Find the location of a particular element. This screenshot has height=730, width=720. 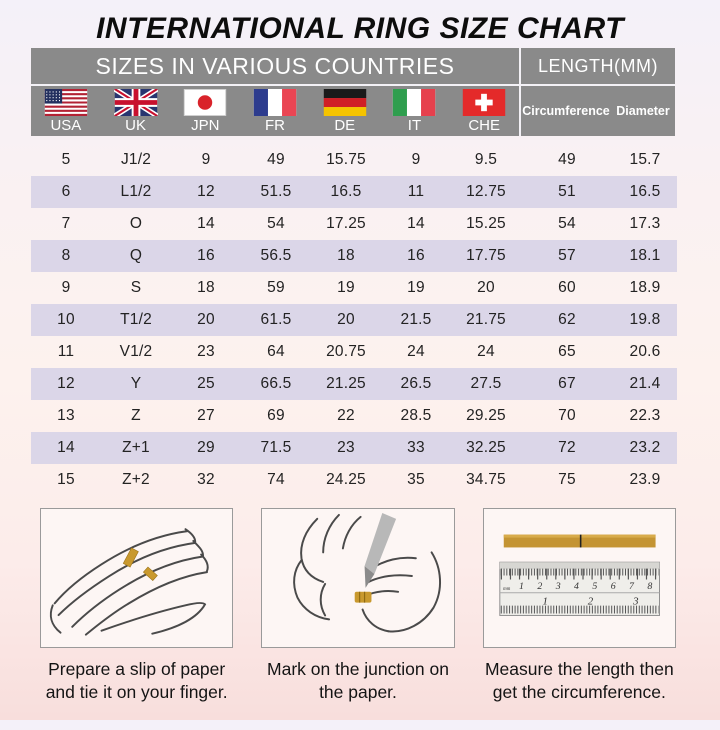

size-cell: 21.4 is located at coordinates (645, 383).